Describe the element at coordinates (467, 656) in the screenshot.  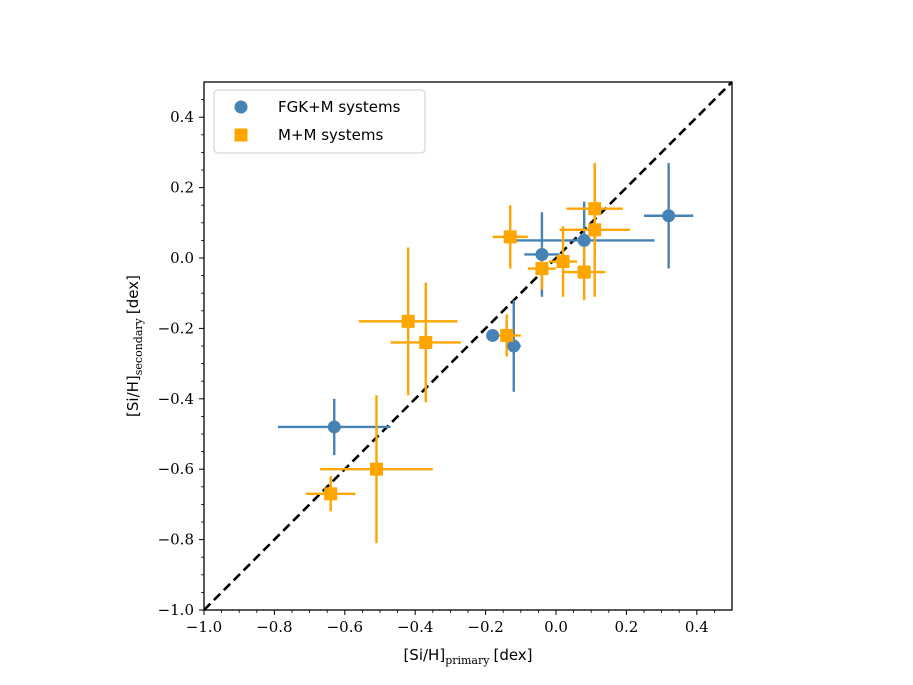
I see `x-axis-label: [Si/H]primary [dex]` at that location.